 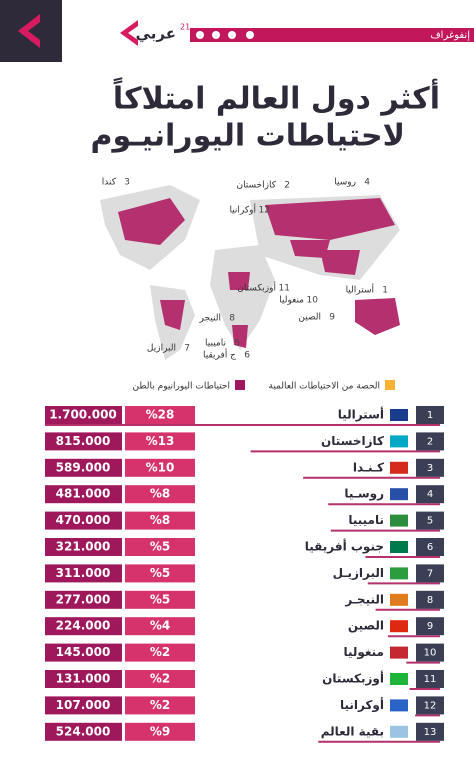 What do you see at coordinates (364, 494) in the screenshot?
I see `country: روسـيا` at bounding box center [364, 494].